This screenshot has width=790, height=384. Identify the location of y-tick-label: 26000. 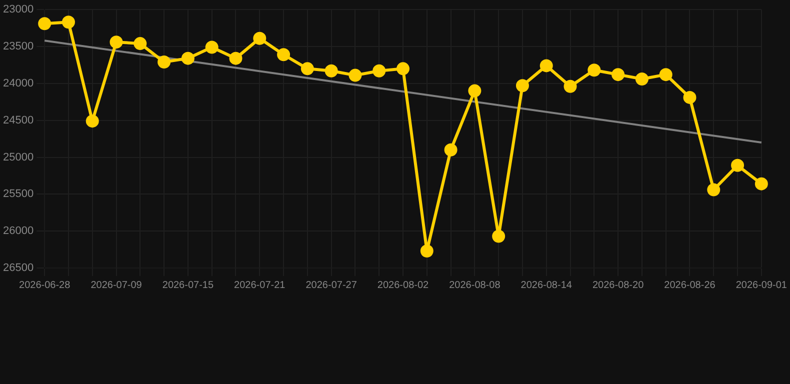
(18, 231).